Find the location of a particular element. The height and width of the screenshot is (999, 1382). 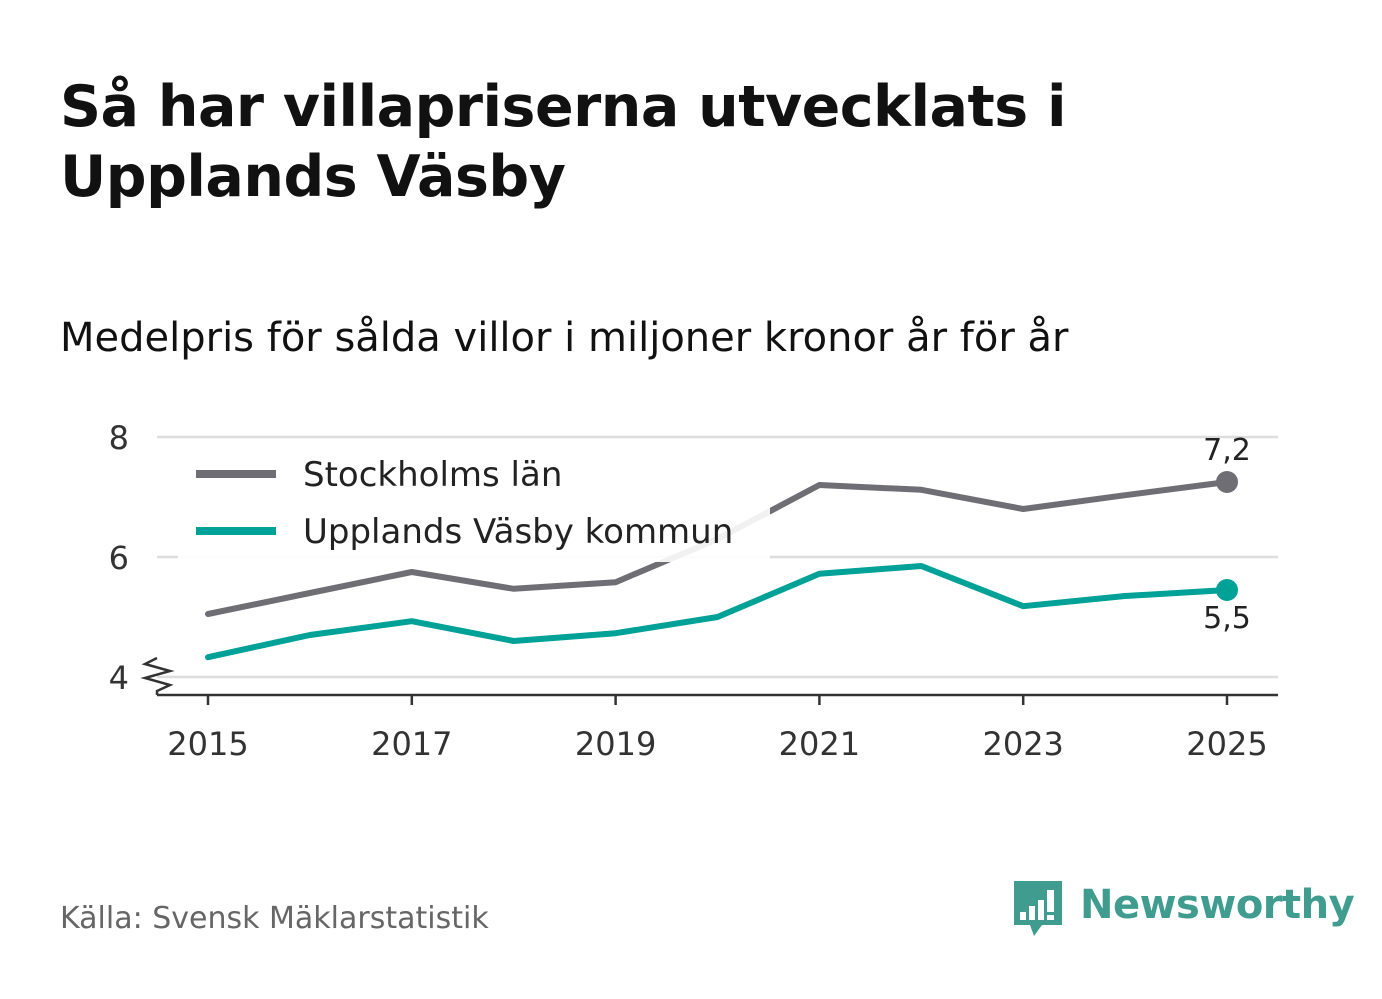

y-tick-label-8: 8 is located at coordinates (119, 438).